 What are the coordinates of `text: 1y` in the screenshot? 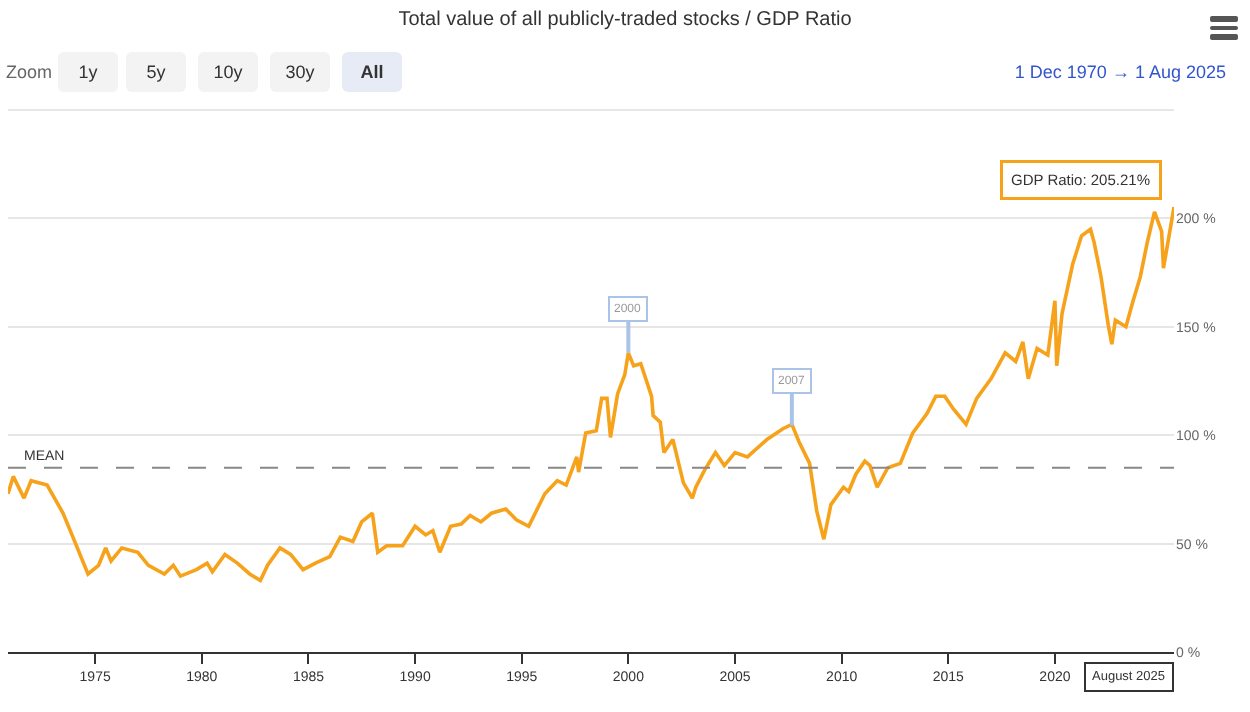 It's located at (88, 72).